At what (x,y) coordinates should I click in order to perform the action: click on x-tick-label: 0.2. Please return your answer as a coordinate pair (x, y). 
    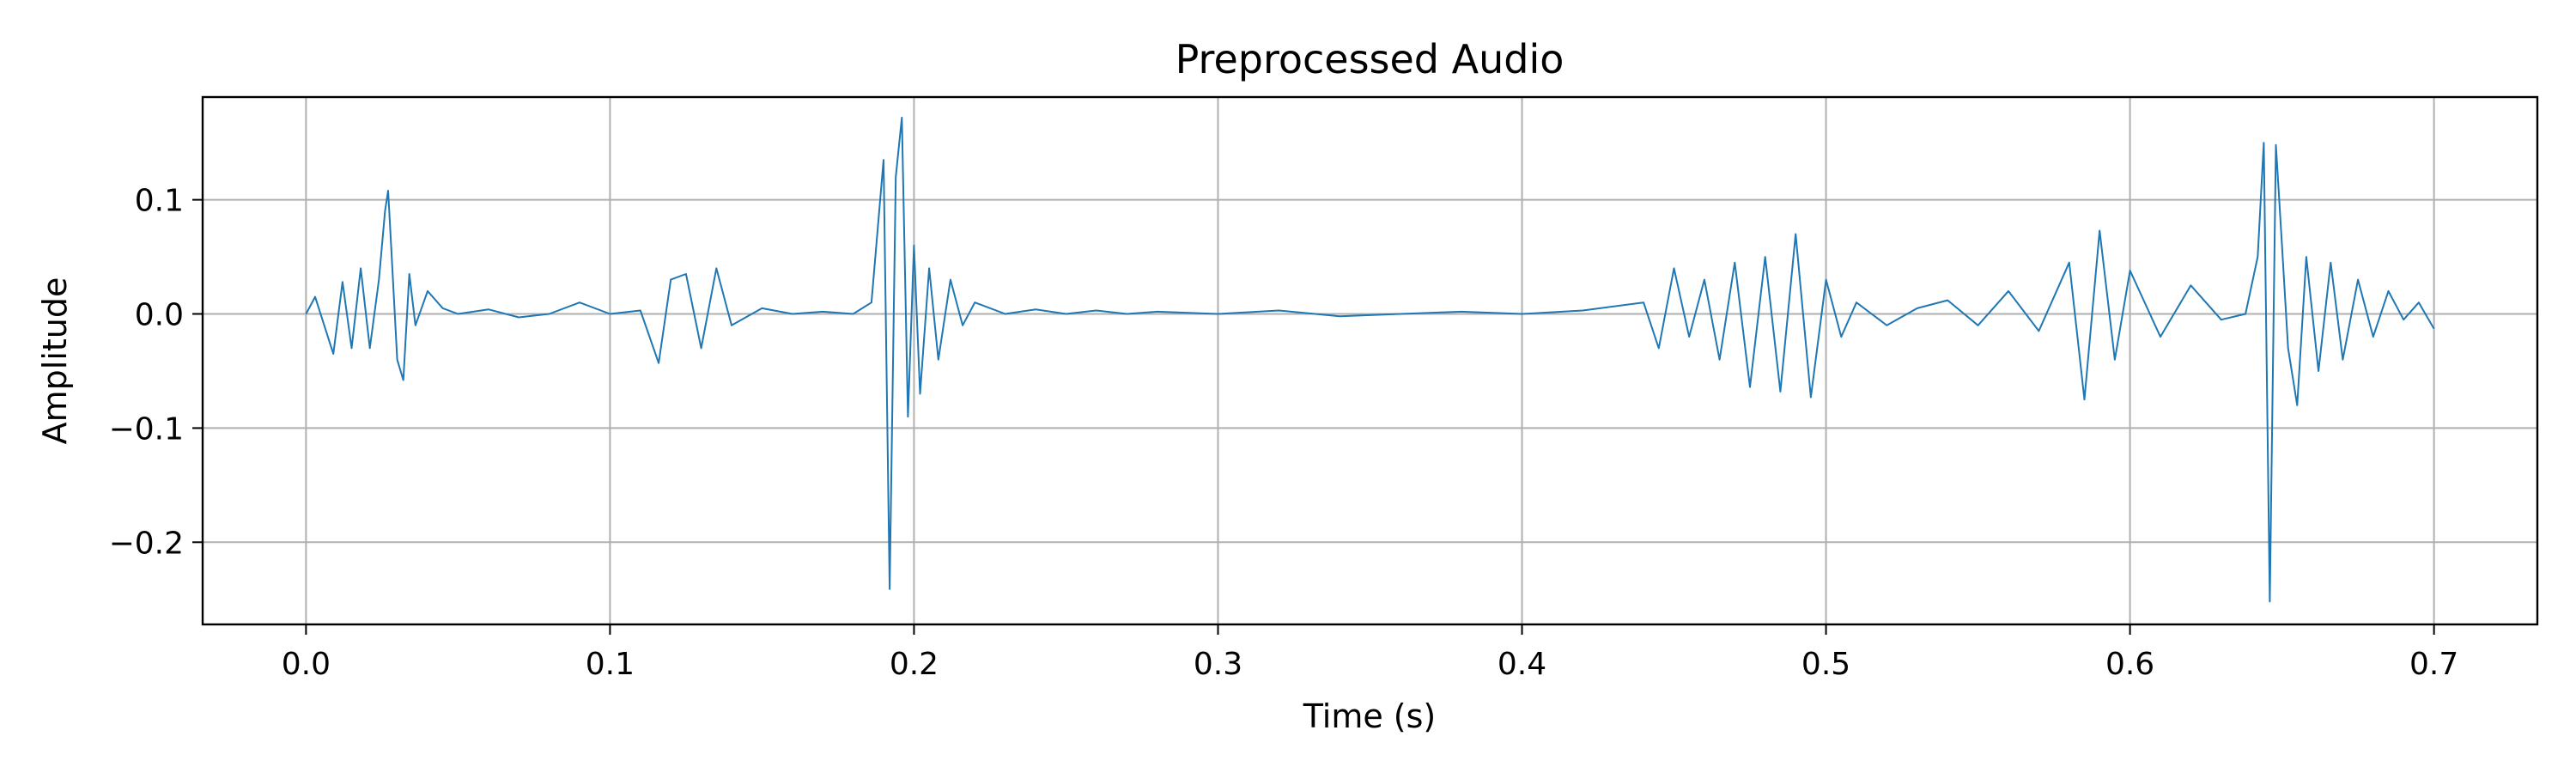
    Looking at the image, I should click on (914, 664).